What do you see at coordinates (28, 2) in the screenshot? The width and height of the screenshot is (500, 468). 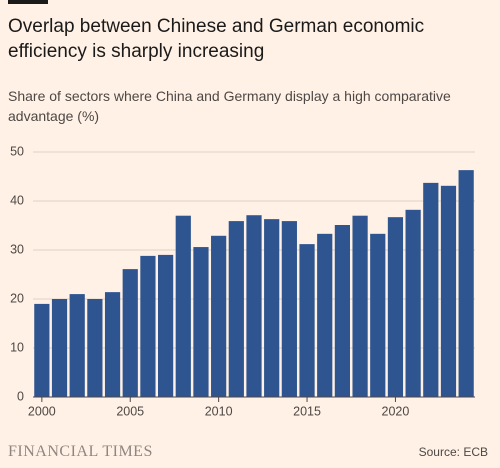 I see `brand-rule` at bounding box center [28, 2].